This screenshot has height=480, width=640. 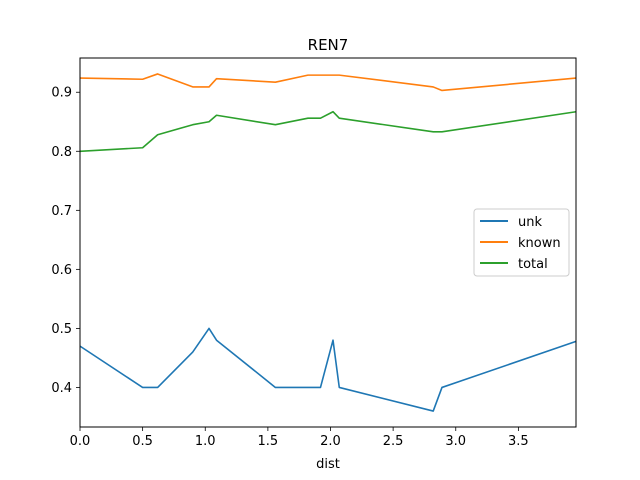 I want to click on x-tick-label: 2.0, so click(x=330, y=441).